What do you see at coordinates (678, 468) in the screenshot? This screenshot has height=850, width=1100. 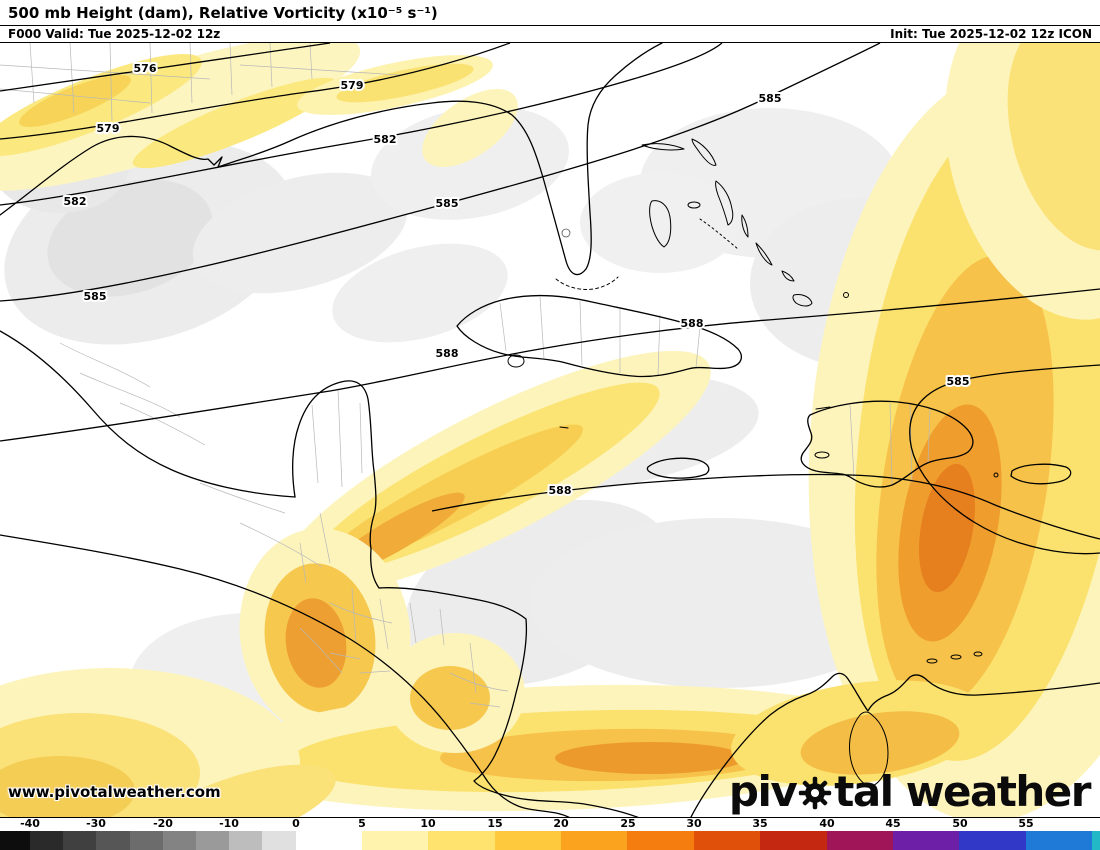 I see `island-jamaica` at bounding box center [678, 468].